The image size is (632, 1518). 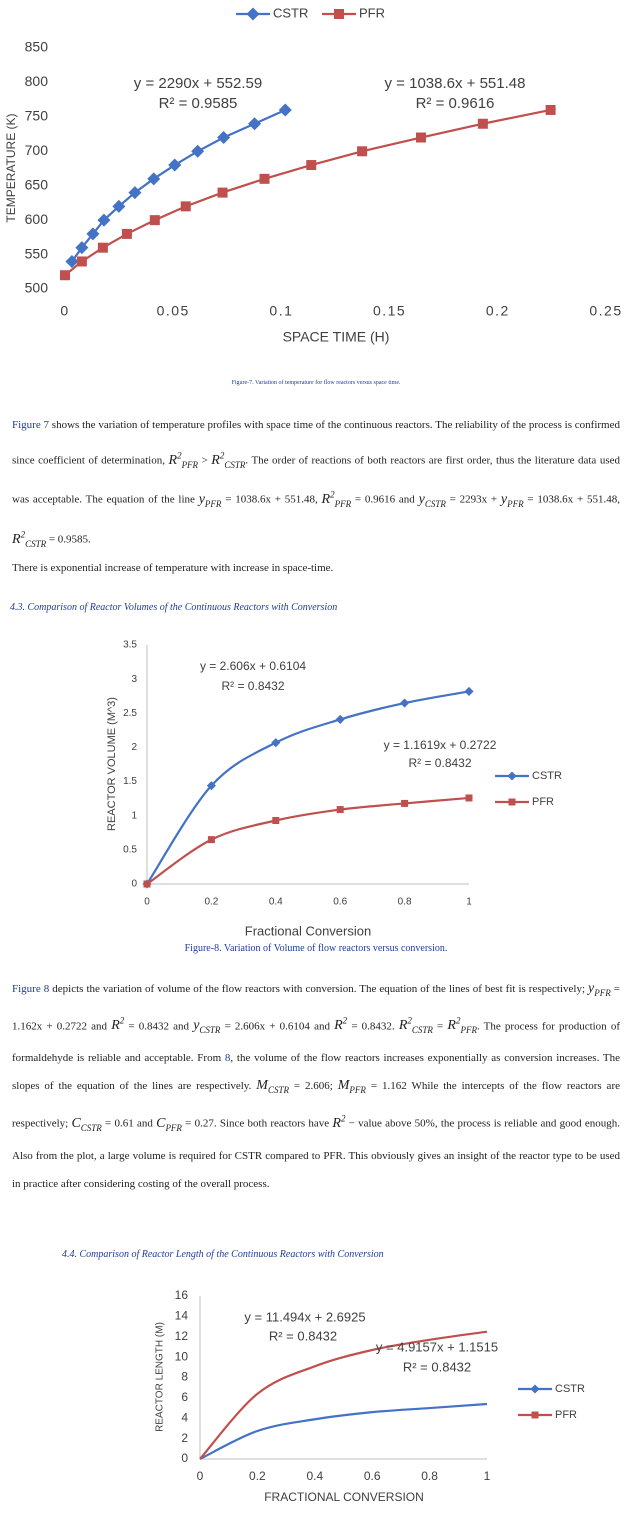 I want to click on y-tick-label: 8, so click(x=184, y=1377).